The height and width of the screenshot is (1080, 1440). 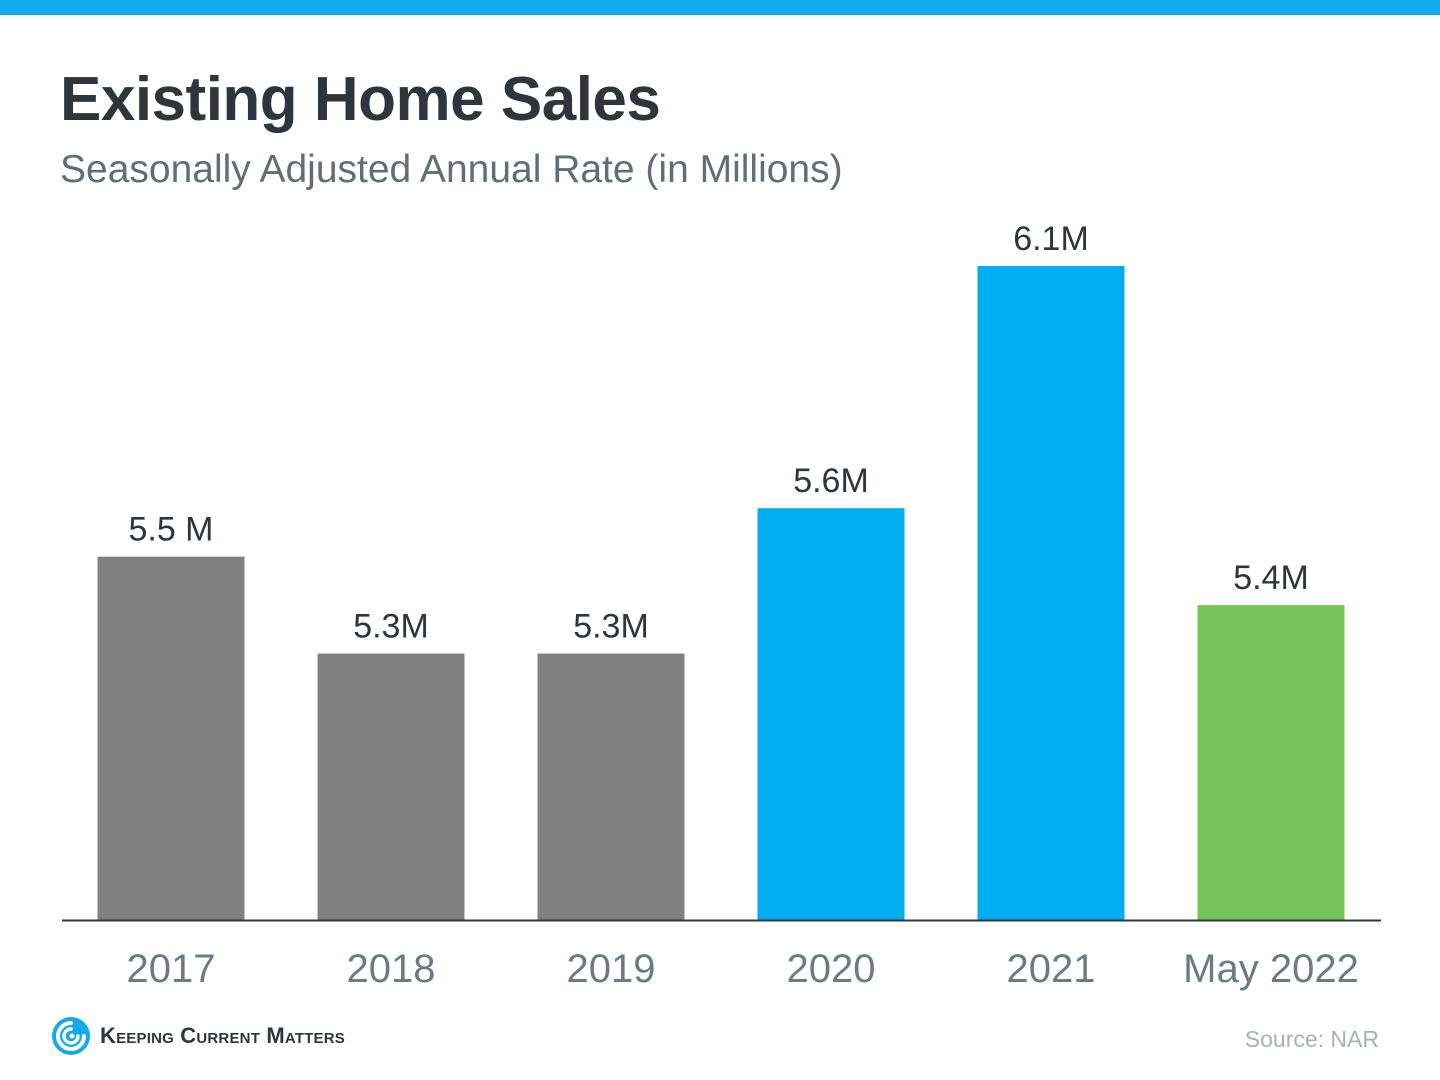 What do you see at coordinates (611, 969) in the screenshot?
I see `x-tick-label: 2019` at bounding box center [611, 969].